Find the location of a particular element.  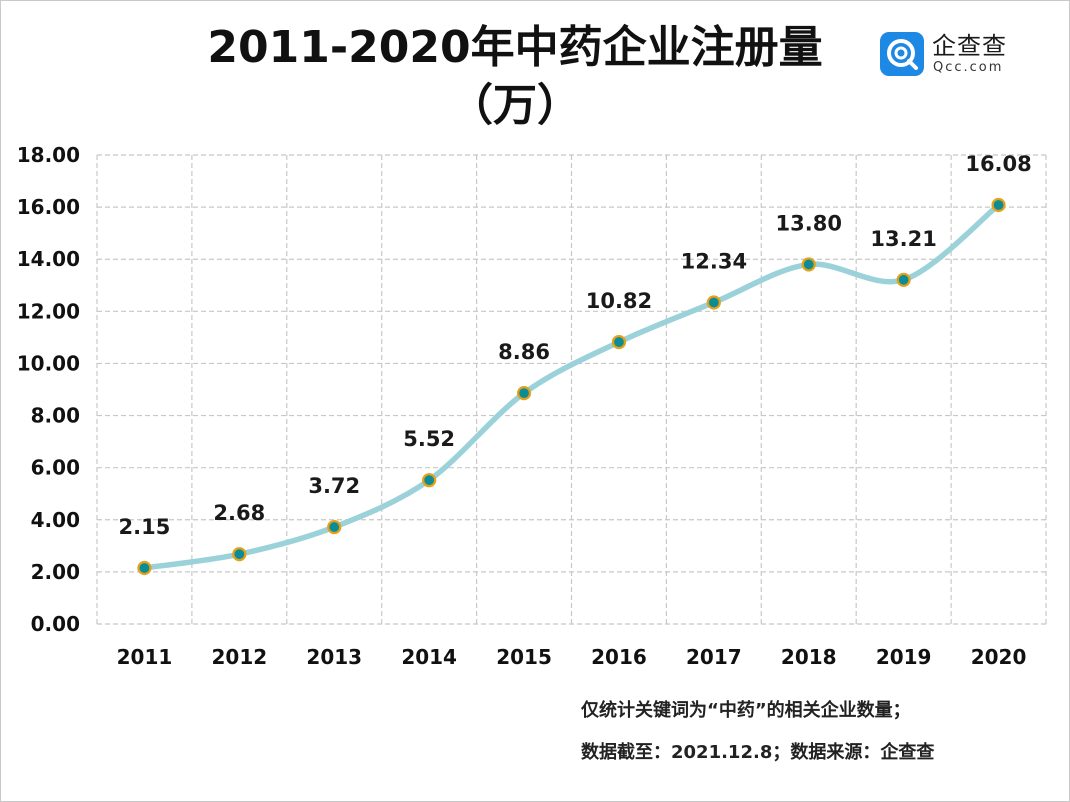

y-tick-label: 18.00 is located at coordinates (48, 155).